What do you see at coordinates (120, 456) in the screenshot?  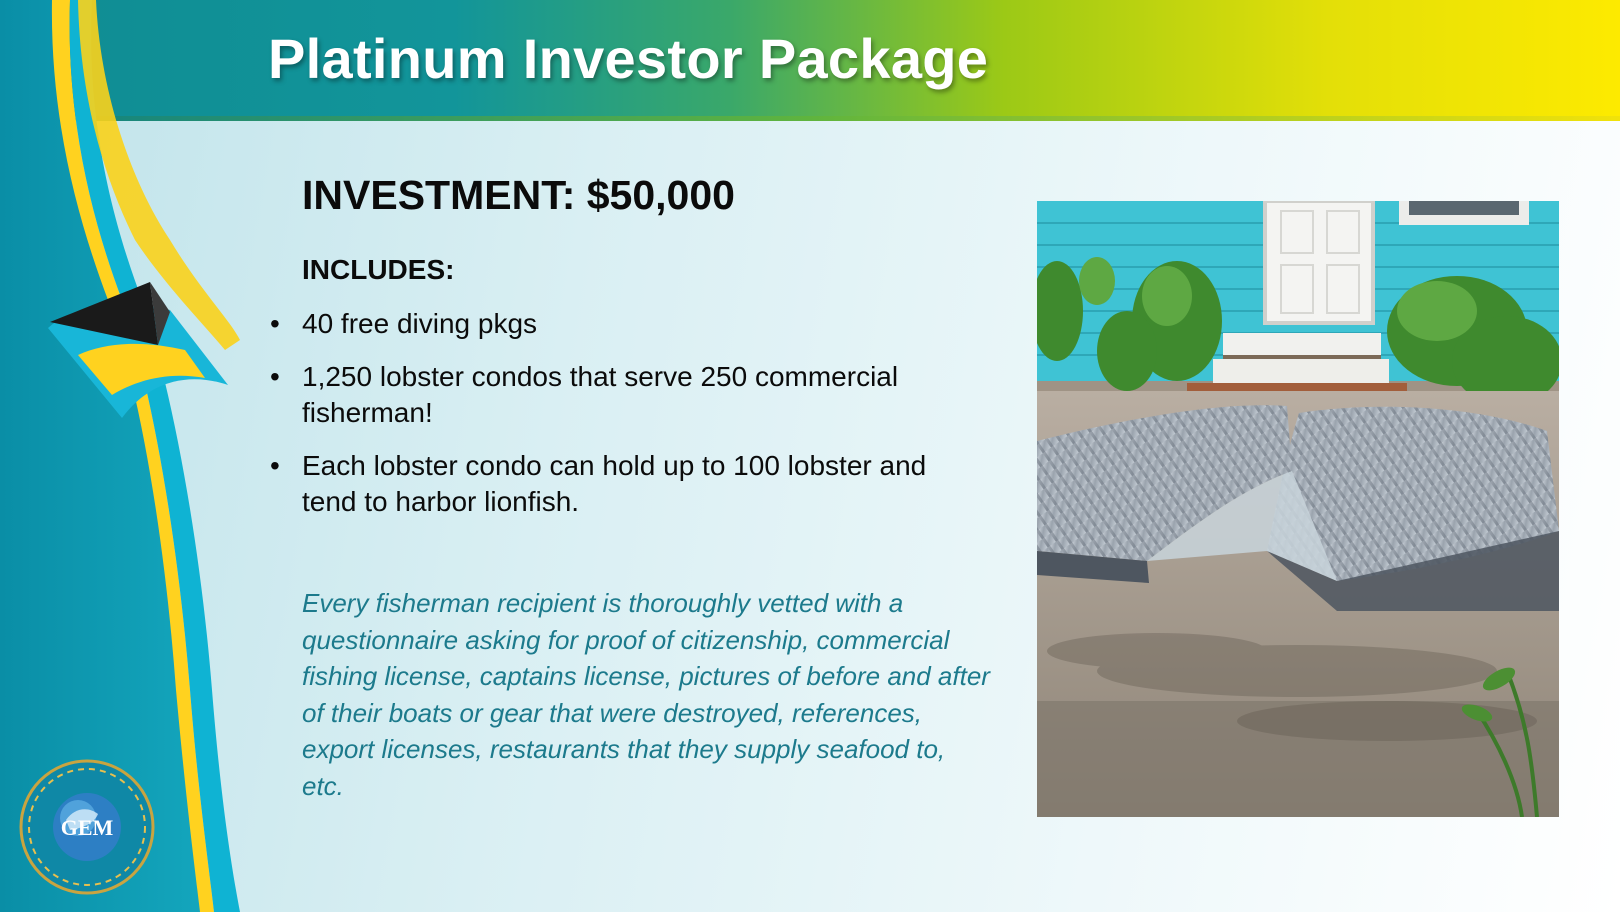 I see `bahamas-flag-ribbon-icon` at bounding box center [120, 456].